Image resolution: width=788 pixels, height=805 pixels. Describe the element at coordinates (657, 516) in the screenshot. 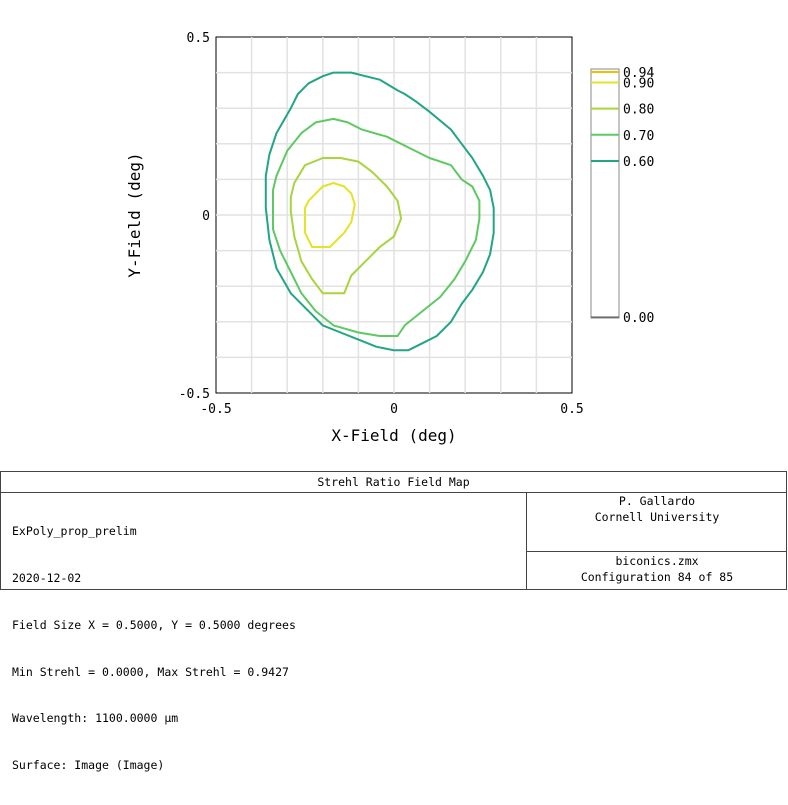

I see `info-organization: Cornell University` at that location.